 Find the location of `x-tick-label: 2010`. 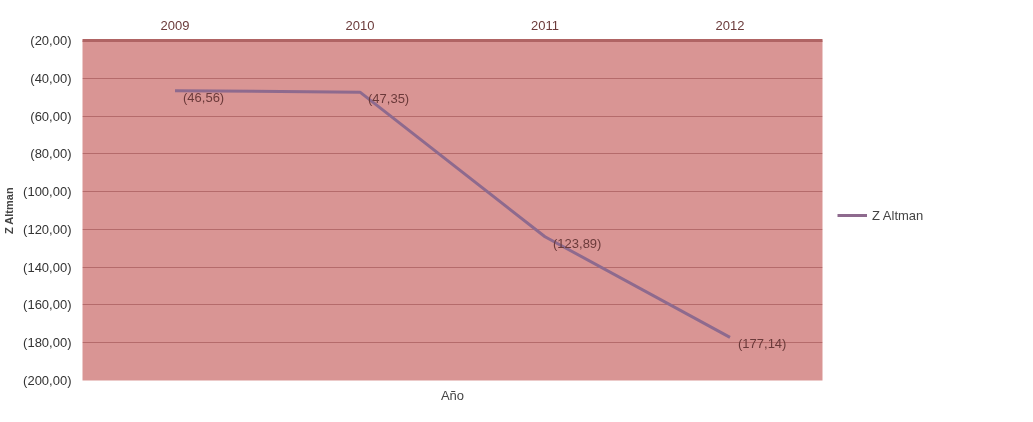

x-tick-label: 2010 is located at coordinates (360, 25).